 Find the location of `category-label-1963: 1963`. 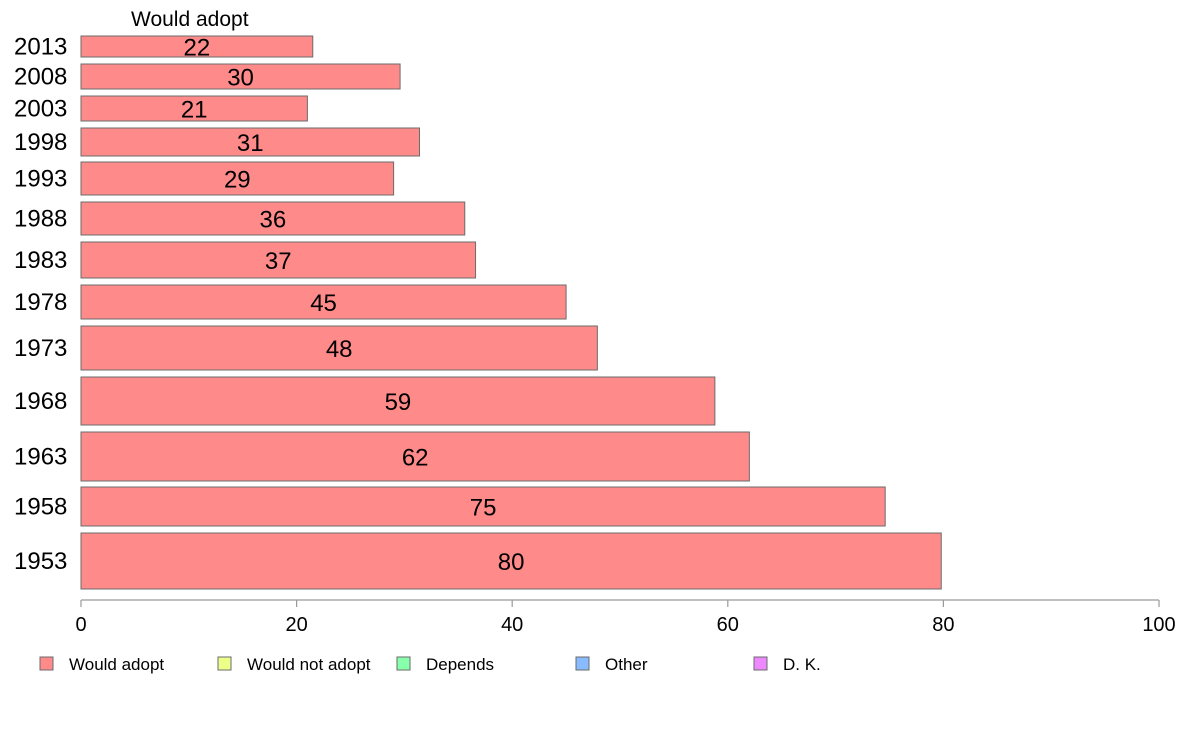

category-label-1963: 1963 is located at coordinates (40, 457).